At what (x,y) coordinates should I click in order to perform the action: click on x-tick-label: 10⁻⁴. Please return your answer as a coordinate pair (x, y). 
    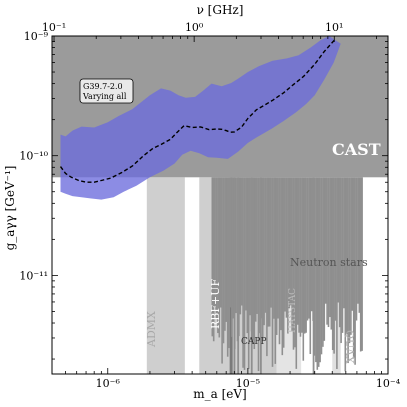
    Looking at the image, I should click on (388, 383).